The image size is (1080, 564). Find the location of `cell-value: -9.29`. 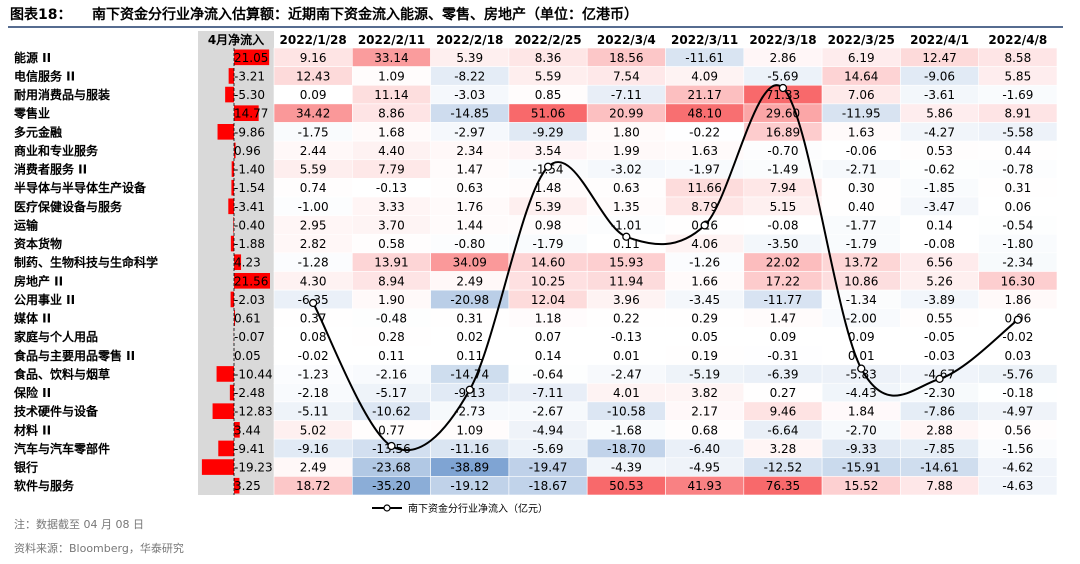

cell-value: -9.29 is located at coordinates (548, 132).